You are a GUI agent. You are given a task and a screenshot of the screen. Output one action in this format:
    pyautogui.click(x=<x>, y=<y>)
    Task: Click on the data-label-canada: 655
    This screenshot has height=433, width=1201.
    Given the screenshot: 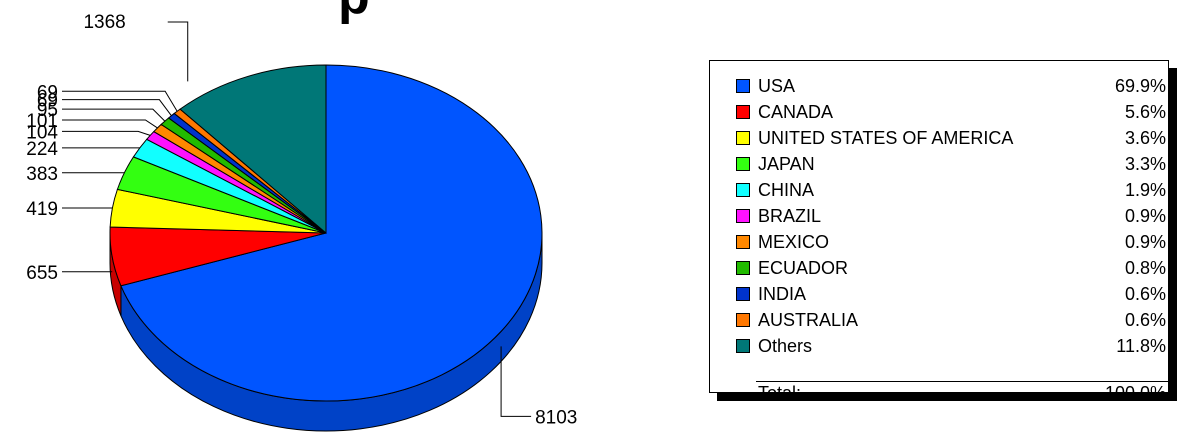 What is the action you would take?
    pyautogui.click(x=42, y=273)
    